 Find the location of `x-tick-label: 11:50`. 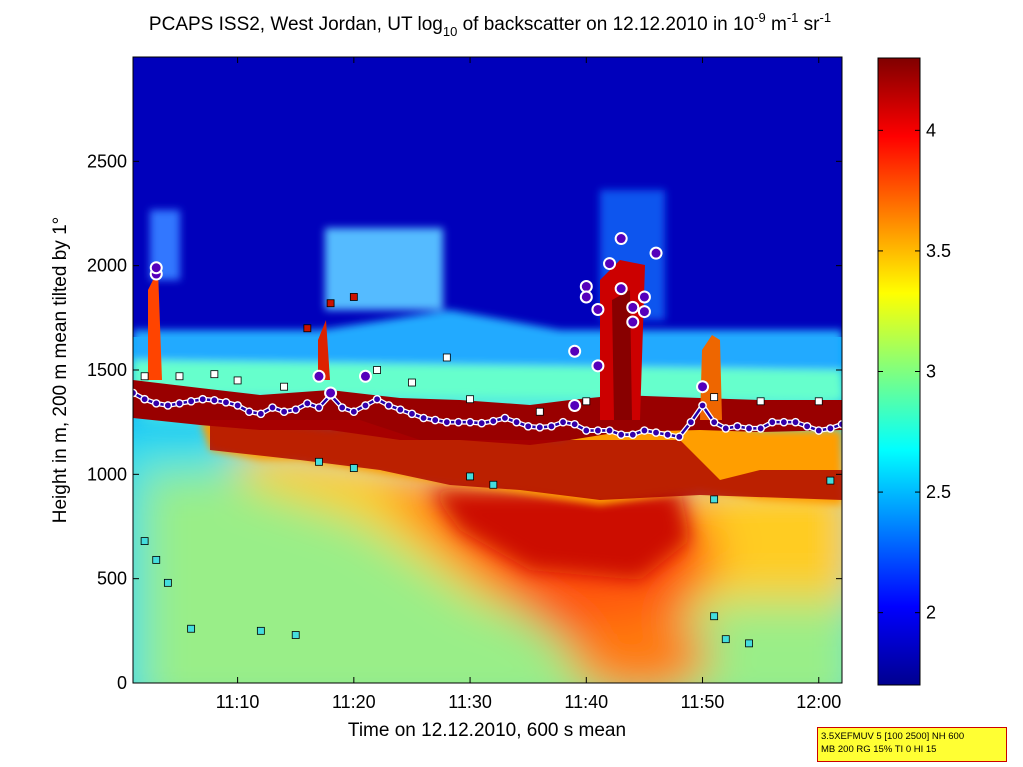

x-tick-label: 11:50 is located at coordinates (703, 702).